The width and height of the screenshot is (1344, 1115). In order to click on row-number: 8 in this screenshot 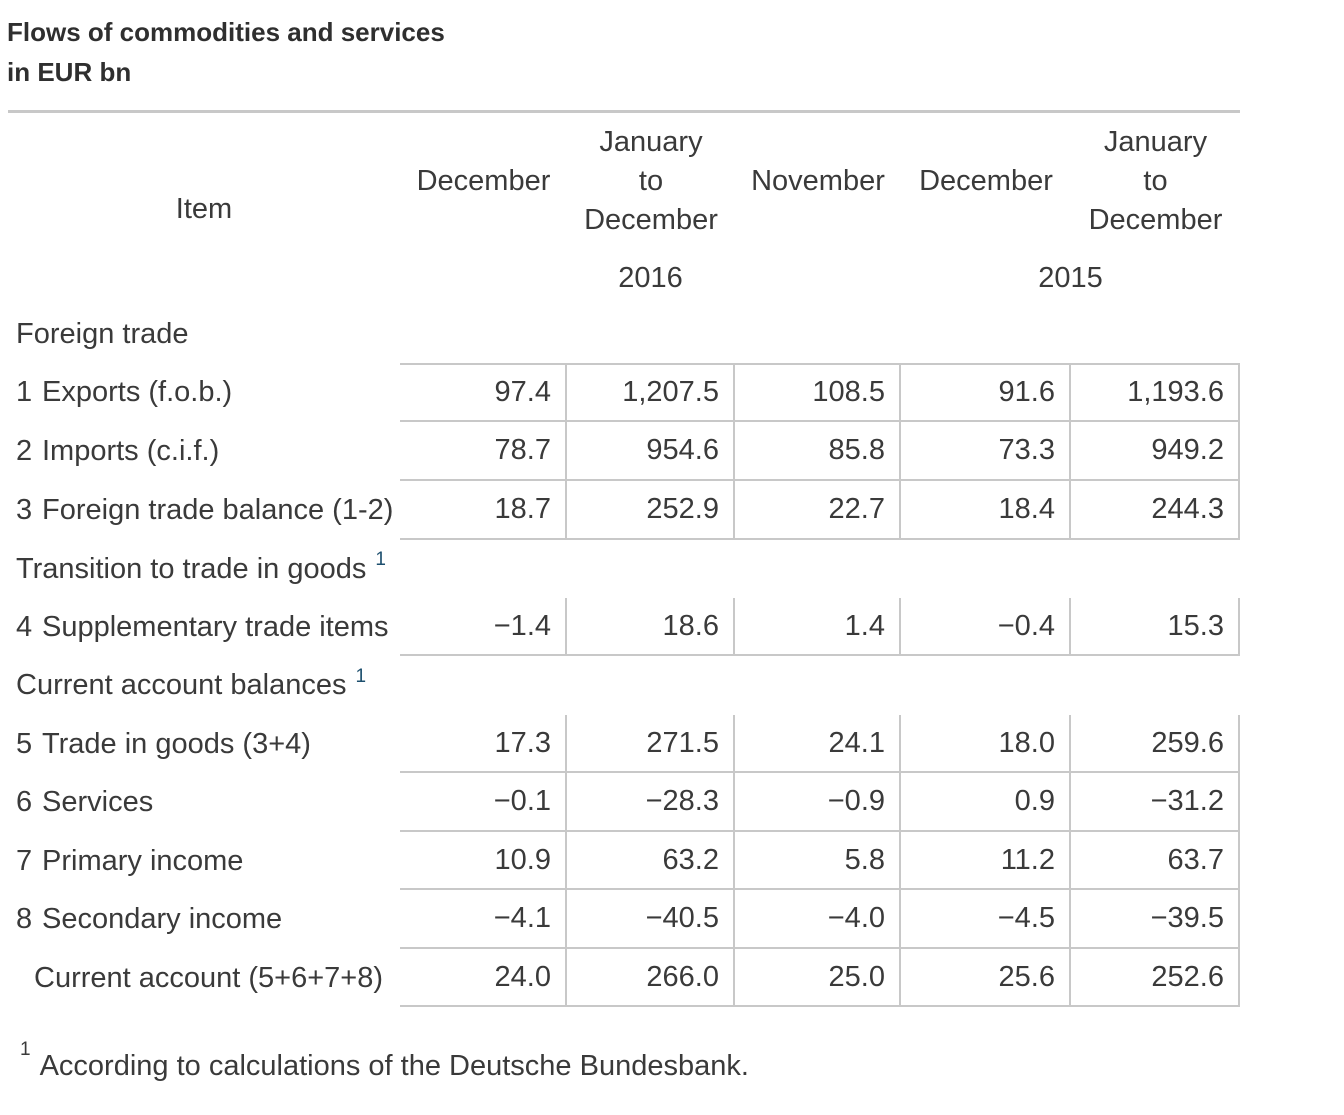, I will do `click(24, 919)`.